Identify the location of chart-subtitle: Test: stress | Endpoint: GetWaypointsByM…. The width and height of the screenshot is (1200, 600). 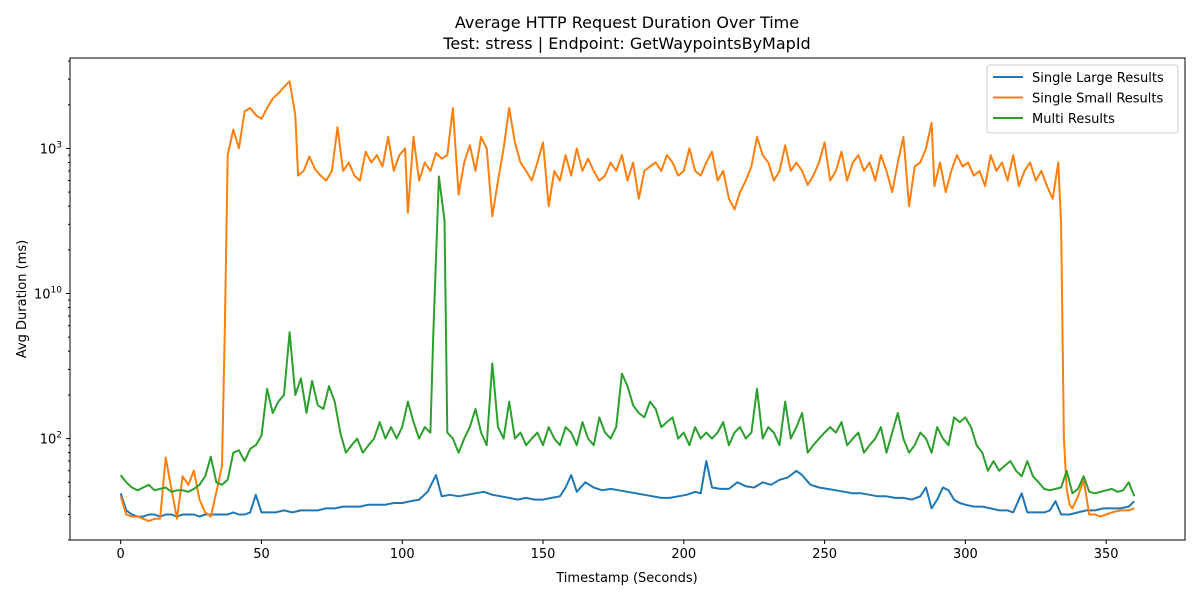
(626, 43).